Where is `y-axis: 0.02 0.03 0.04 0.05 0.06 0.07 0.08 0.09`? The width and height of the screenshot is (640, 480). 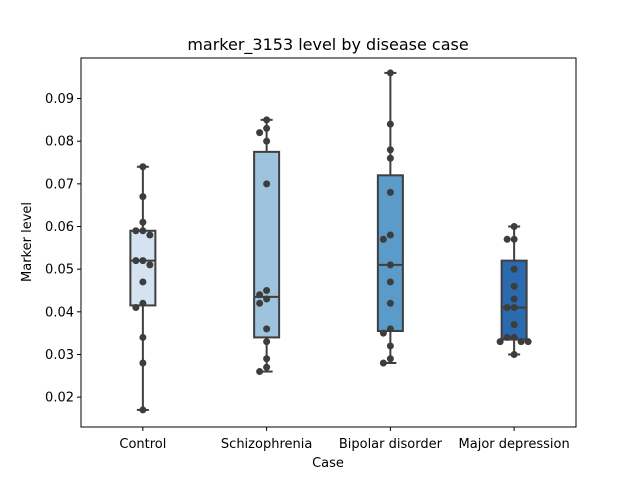 y-axis: 0.02 0.03 0.04 0.05 0.06 0.07 0.08 0.09 is located at coordinates (63, 249).